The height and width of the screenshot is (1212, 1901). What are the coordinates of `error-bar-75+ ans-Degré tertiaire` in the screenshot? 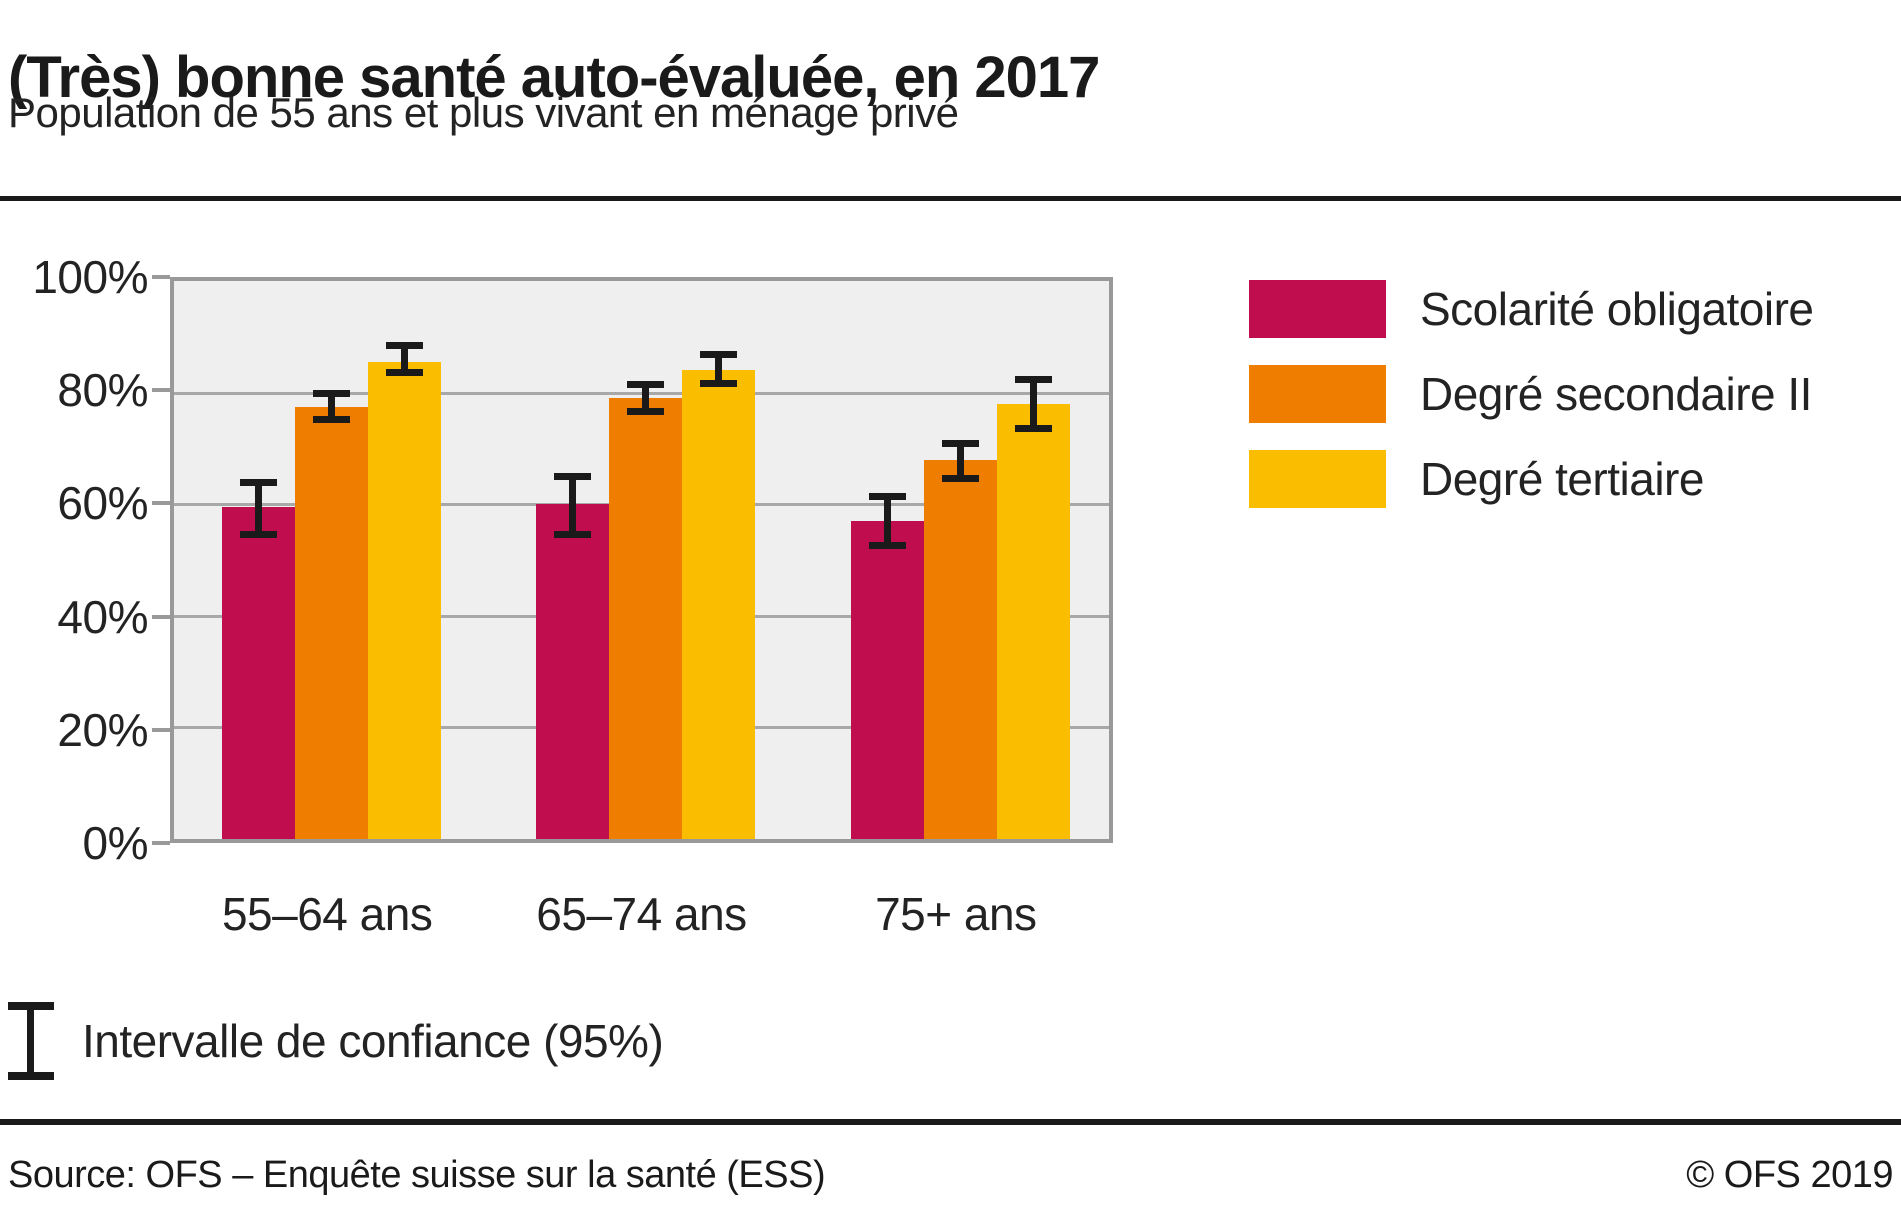 It's located at (1033, 404).